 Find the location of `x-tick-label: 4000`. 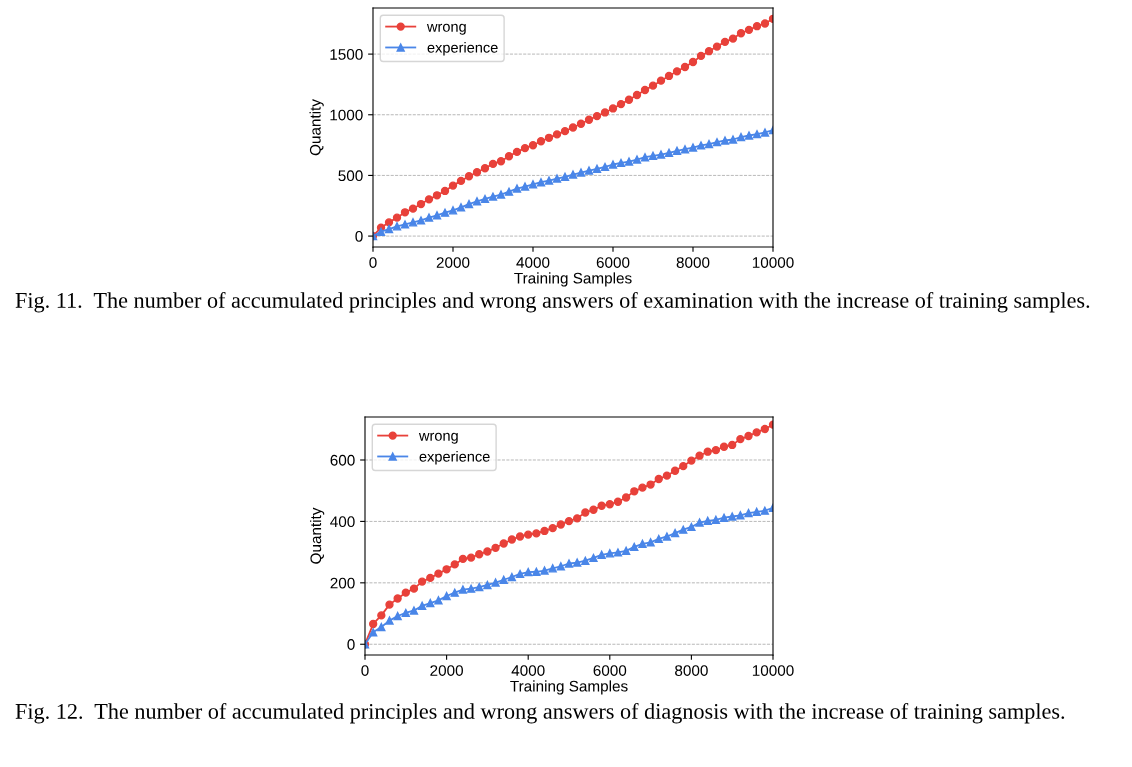

x-tick-label: 4000 is located at coordinates (533, 262).